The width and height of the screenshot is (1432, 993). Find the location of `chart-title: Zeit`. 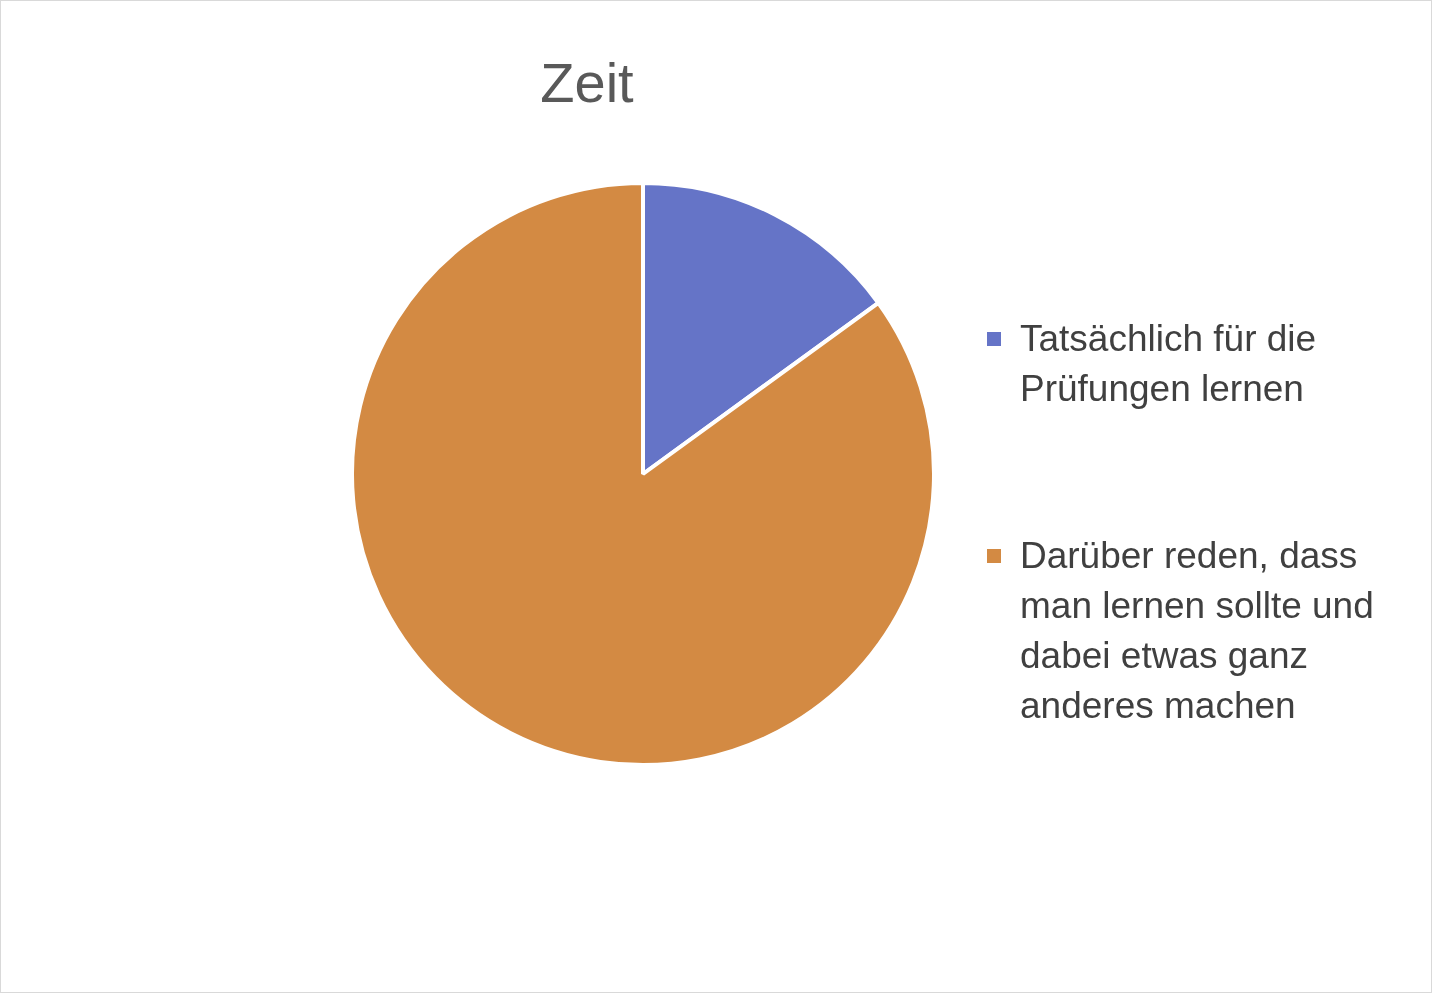

chart-title: Zeit is located at coordinates (587, 83).